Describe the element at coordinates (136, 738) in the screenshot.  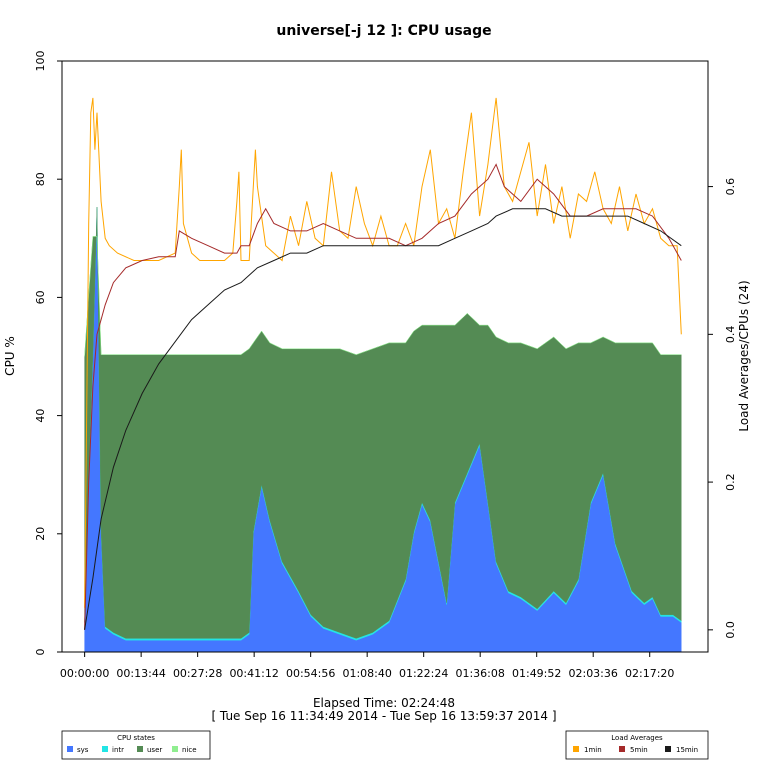
I see `cpu-states-legend-title: CPU states` at that location.